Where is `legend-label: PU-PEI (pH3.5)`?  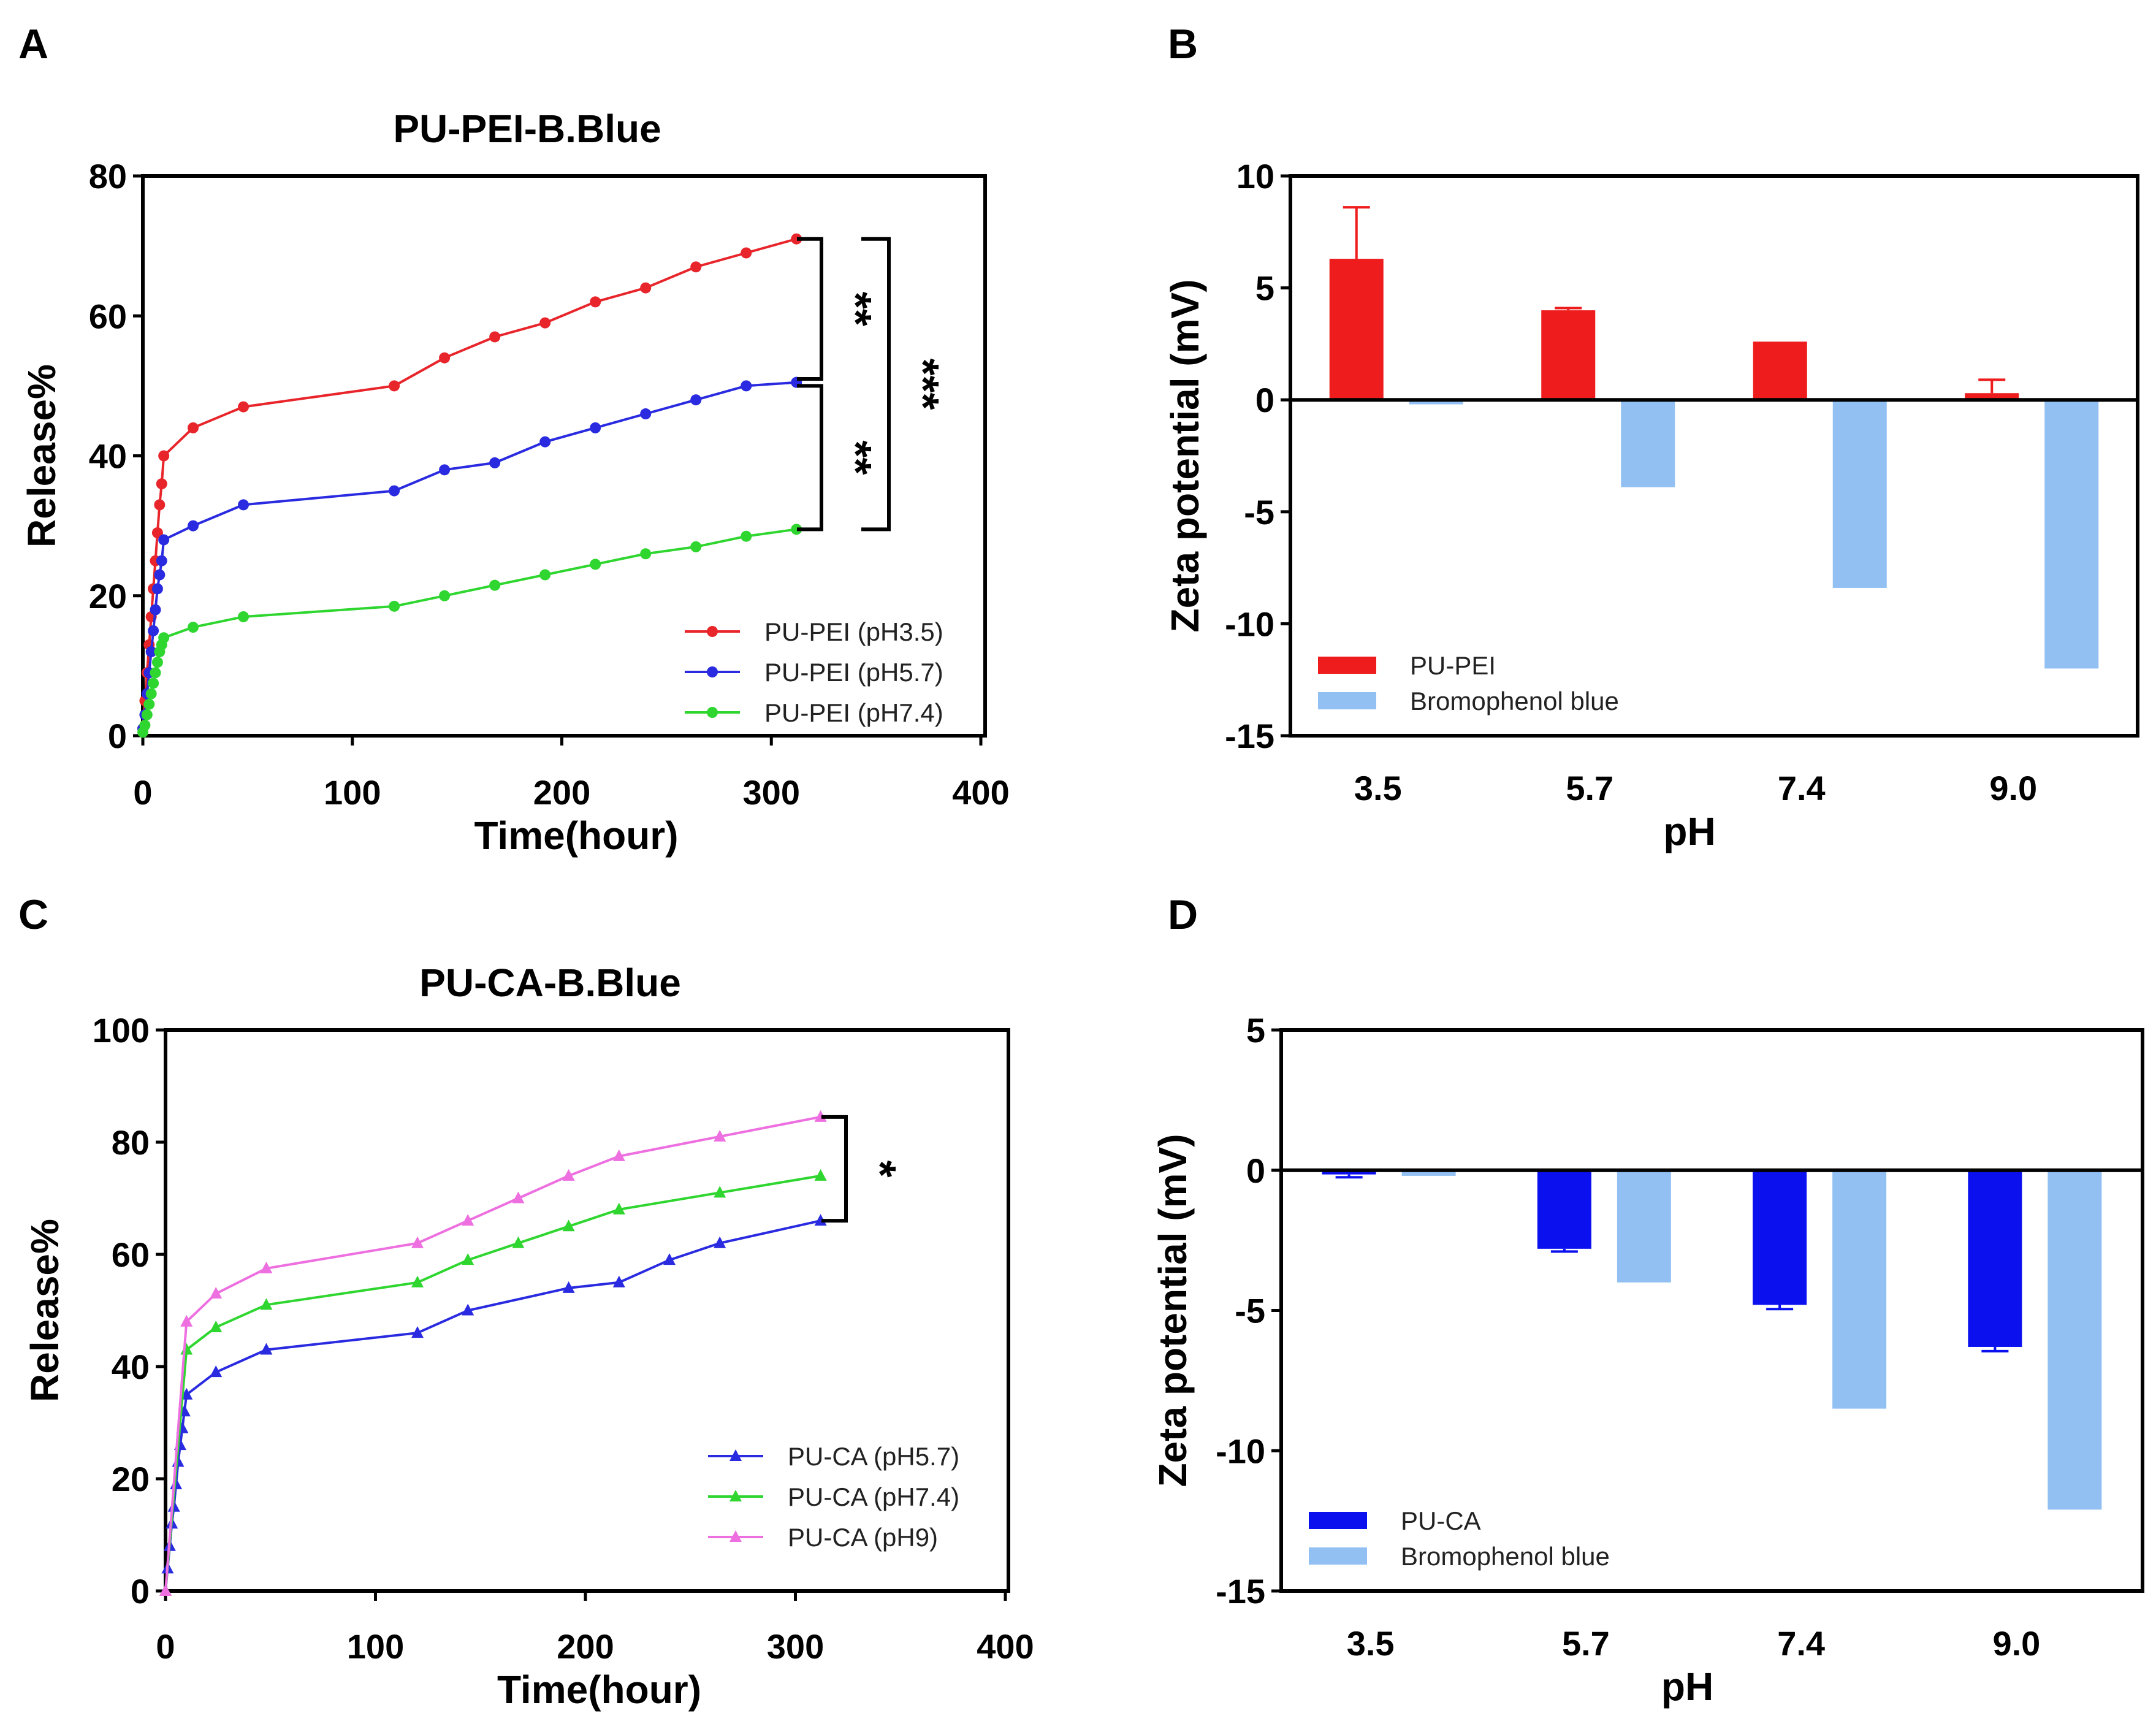 legend-label: PU-PEI (pH3.5) is located at coordinates (853, 631).